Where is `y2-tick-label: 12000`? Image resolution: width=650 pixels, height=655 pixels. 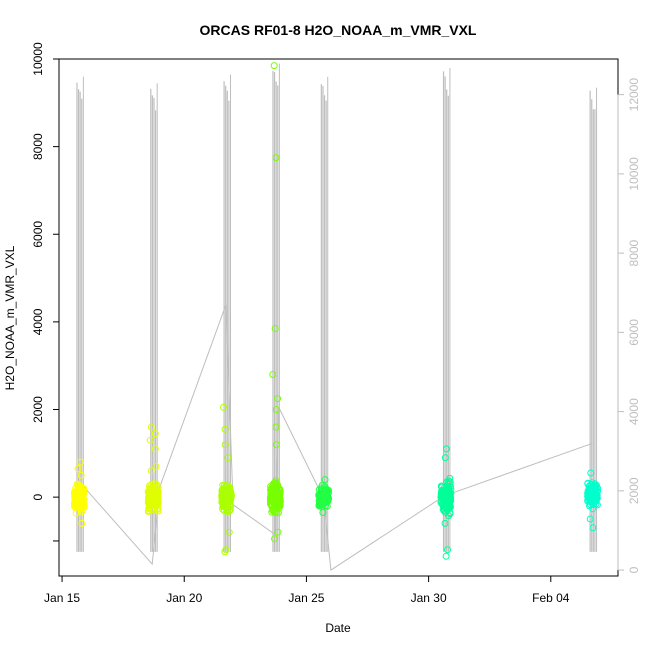
y2-tick-label: 12000 is located at coordinates (634, 95).